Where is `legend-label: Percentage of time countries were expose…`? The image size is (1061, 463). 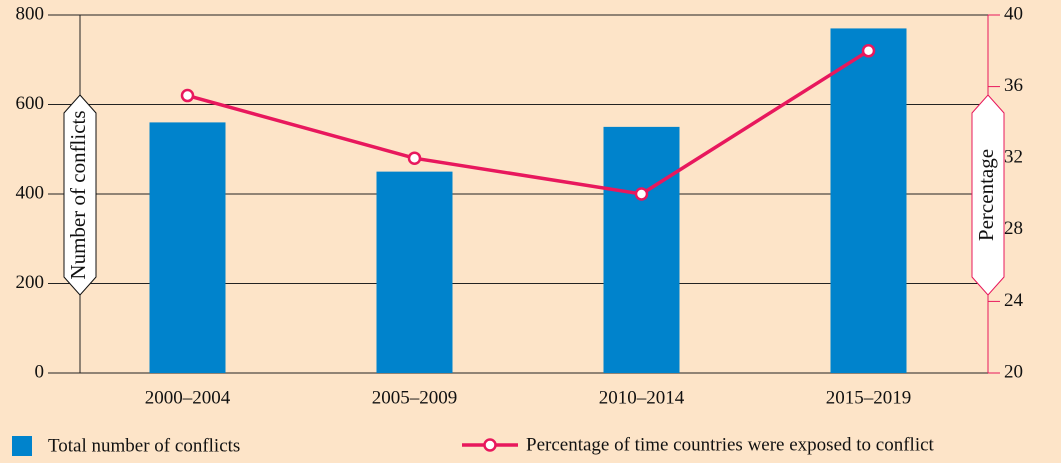
legend-label: Percentage of time countries were expose… is located at coordinates (730, 444).